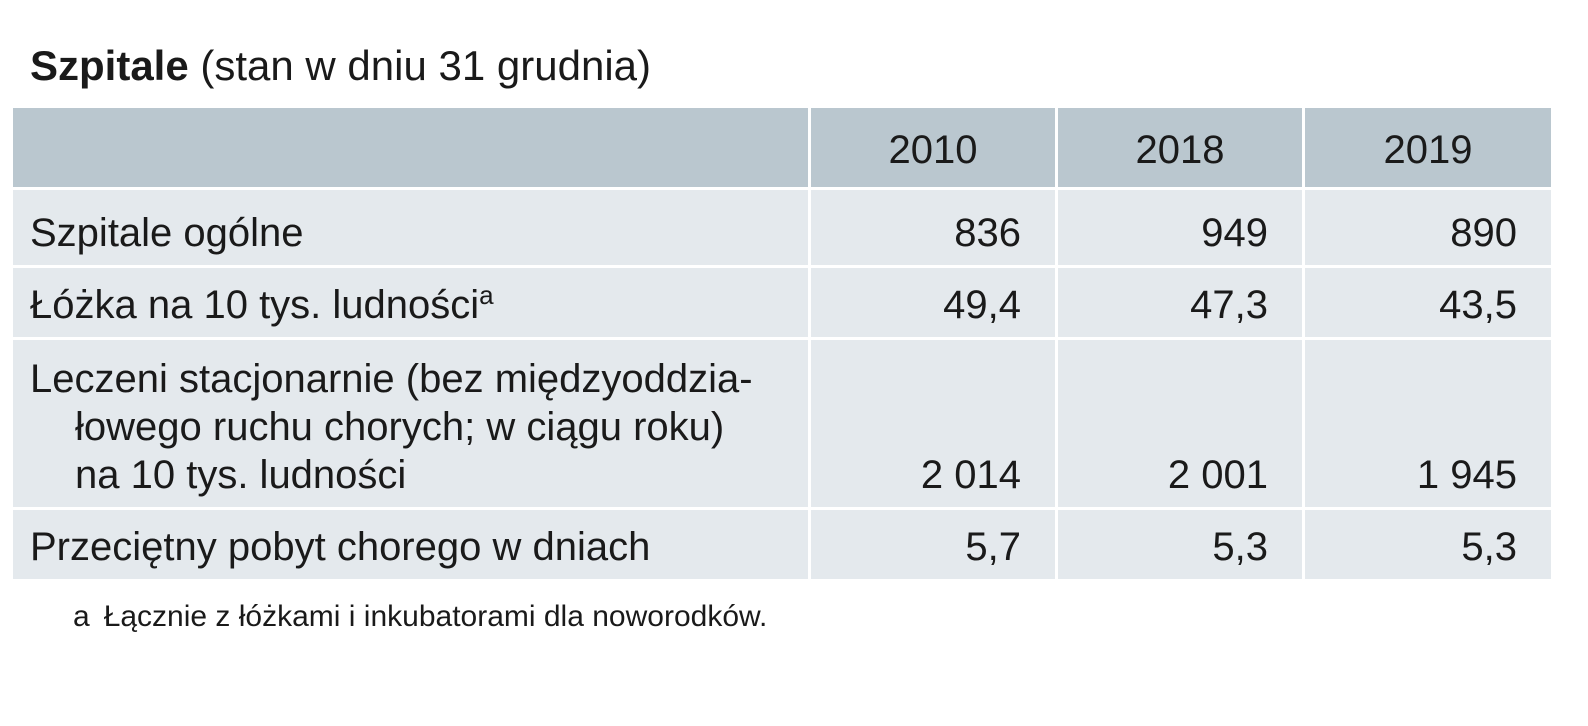  I want to click on label-line: Szpitale ogólne, so click(419, 233).